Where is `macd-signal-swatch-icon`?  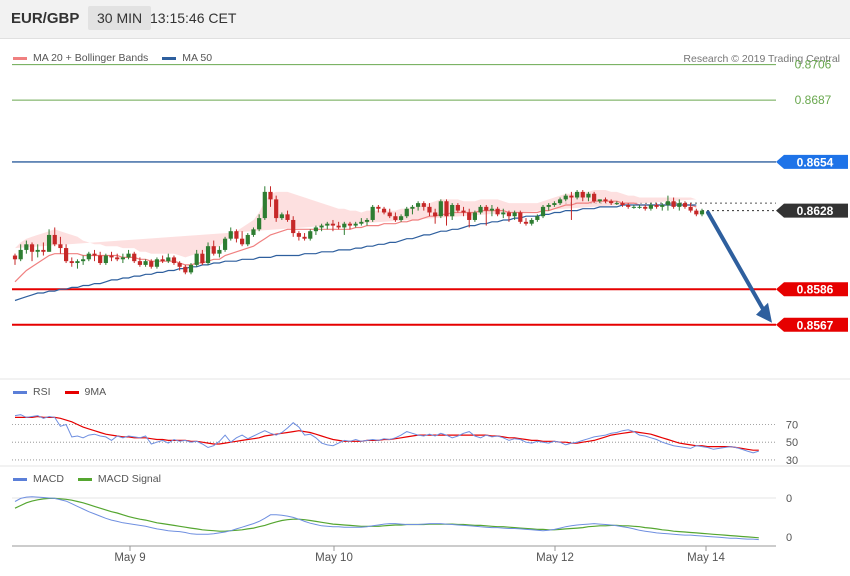
macd-signal-swatch-icon is located at coordinates (84, 479).